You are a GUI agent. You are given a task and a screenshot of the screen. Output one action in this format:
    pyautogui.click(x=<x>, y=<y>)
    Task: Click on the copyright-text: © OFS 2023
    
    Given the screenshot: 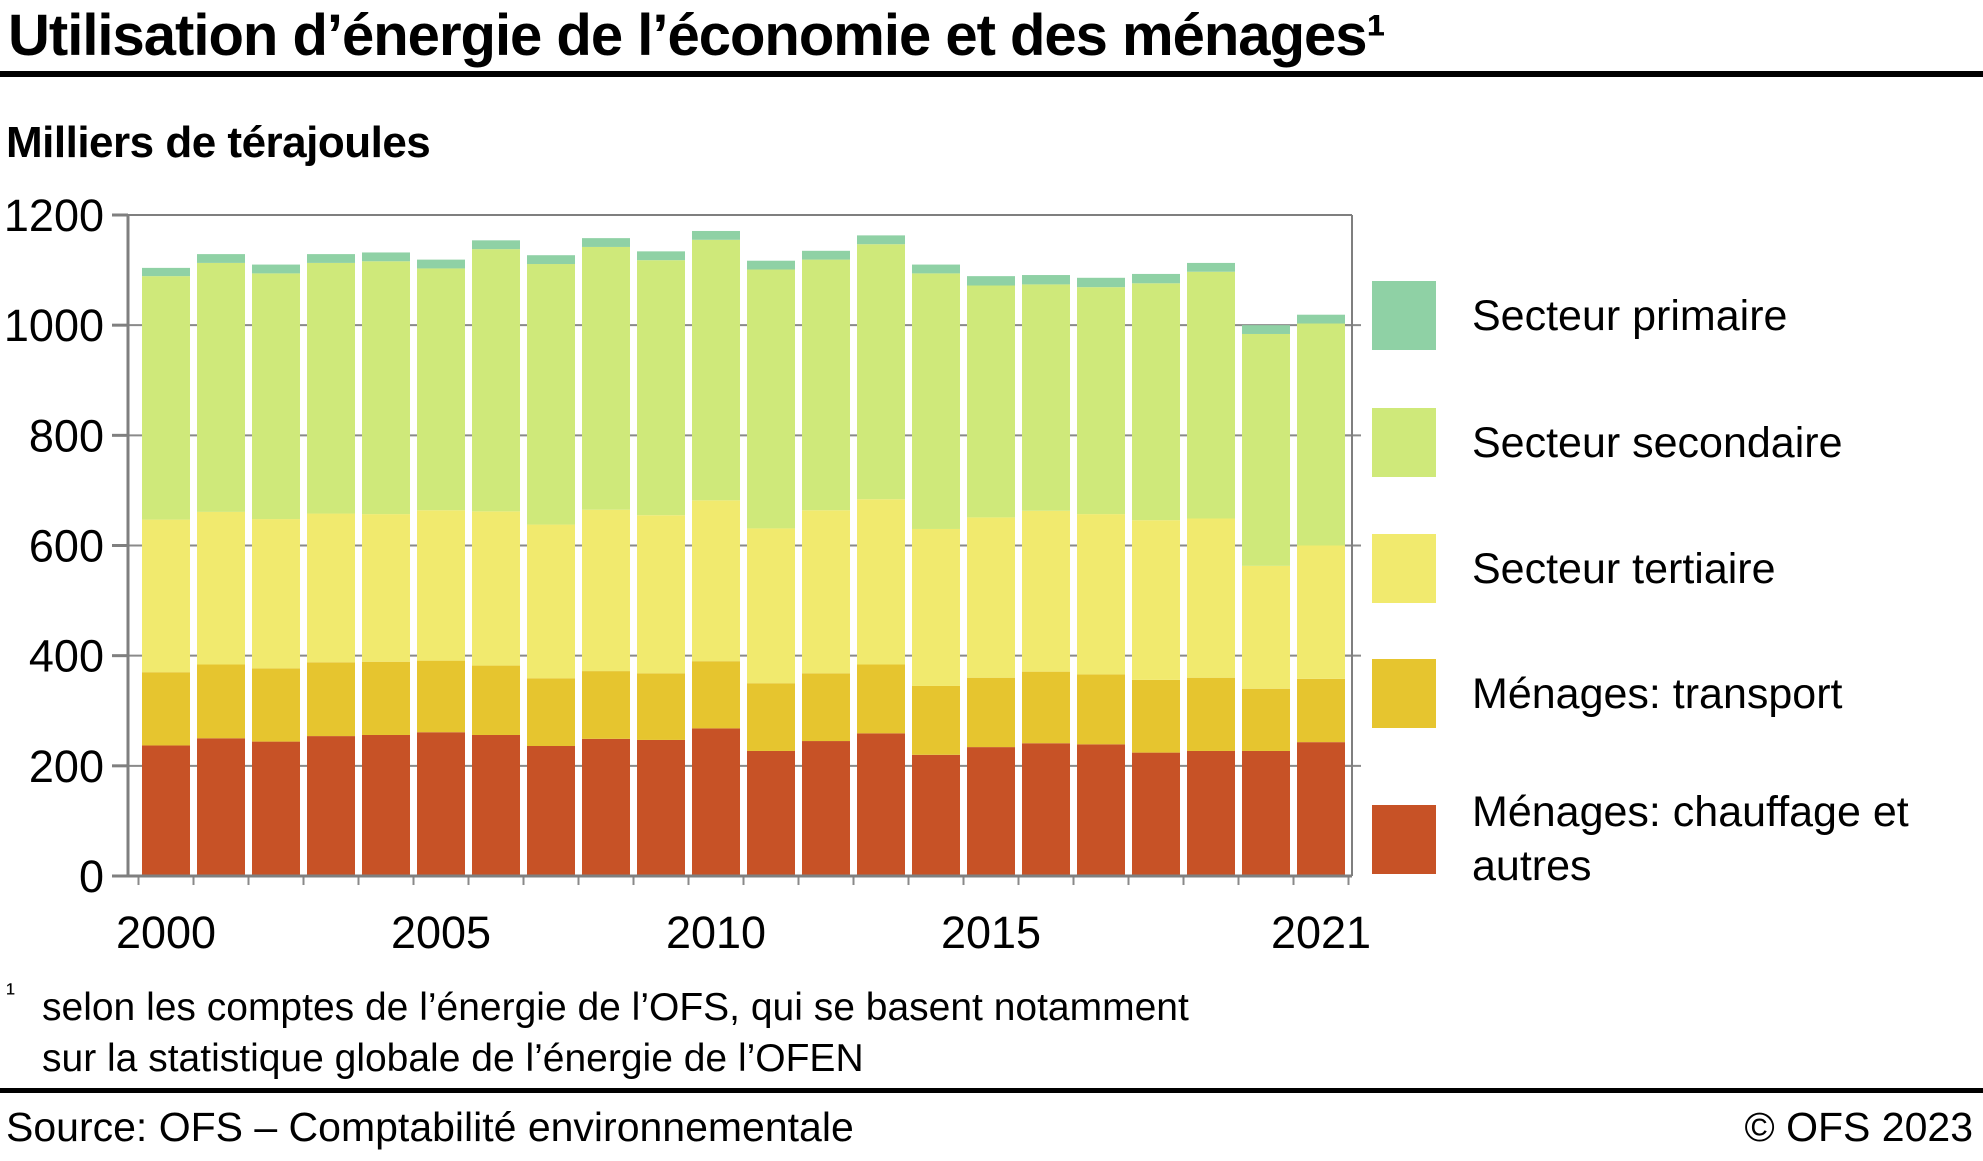 What is the action you would take?
    pyautogui.click(x=1858, y=1127)
    